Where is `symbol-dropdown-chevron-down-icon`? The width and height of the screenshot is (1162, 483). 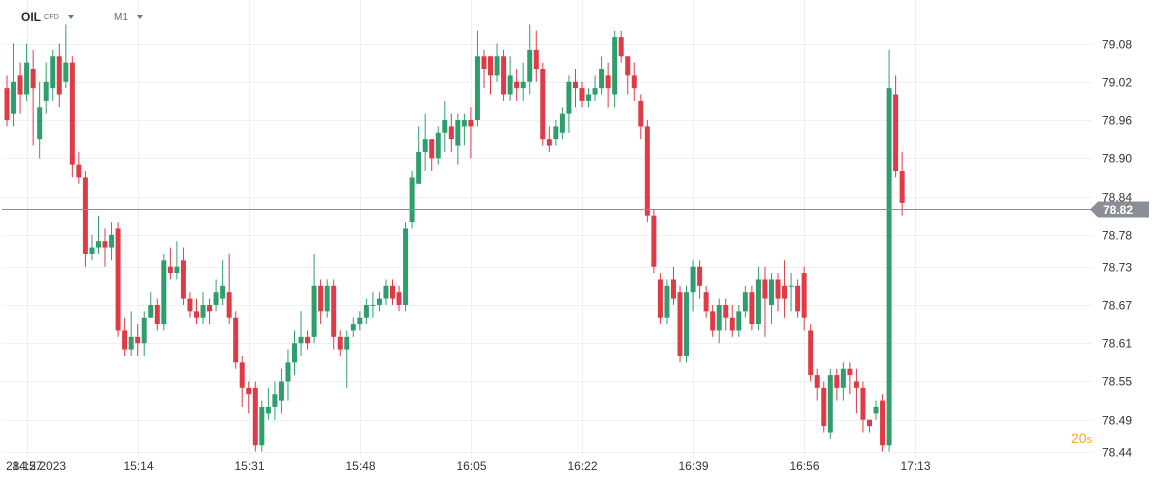 symbol-dropdown-chevron-down-icon is located at coordinates (71, 17).